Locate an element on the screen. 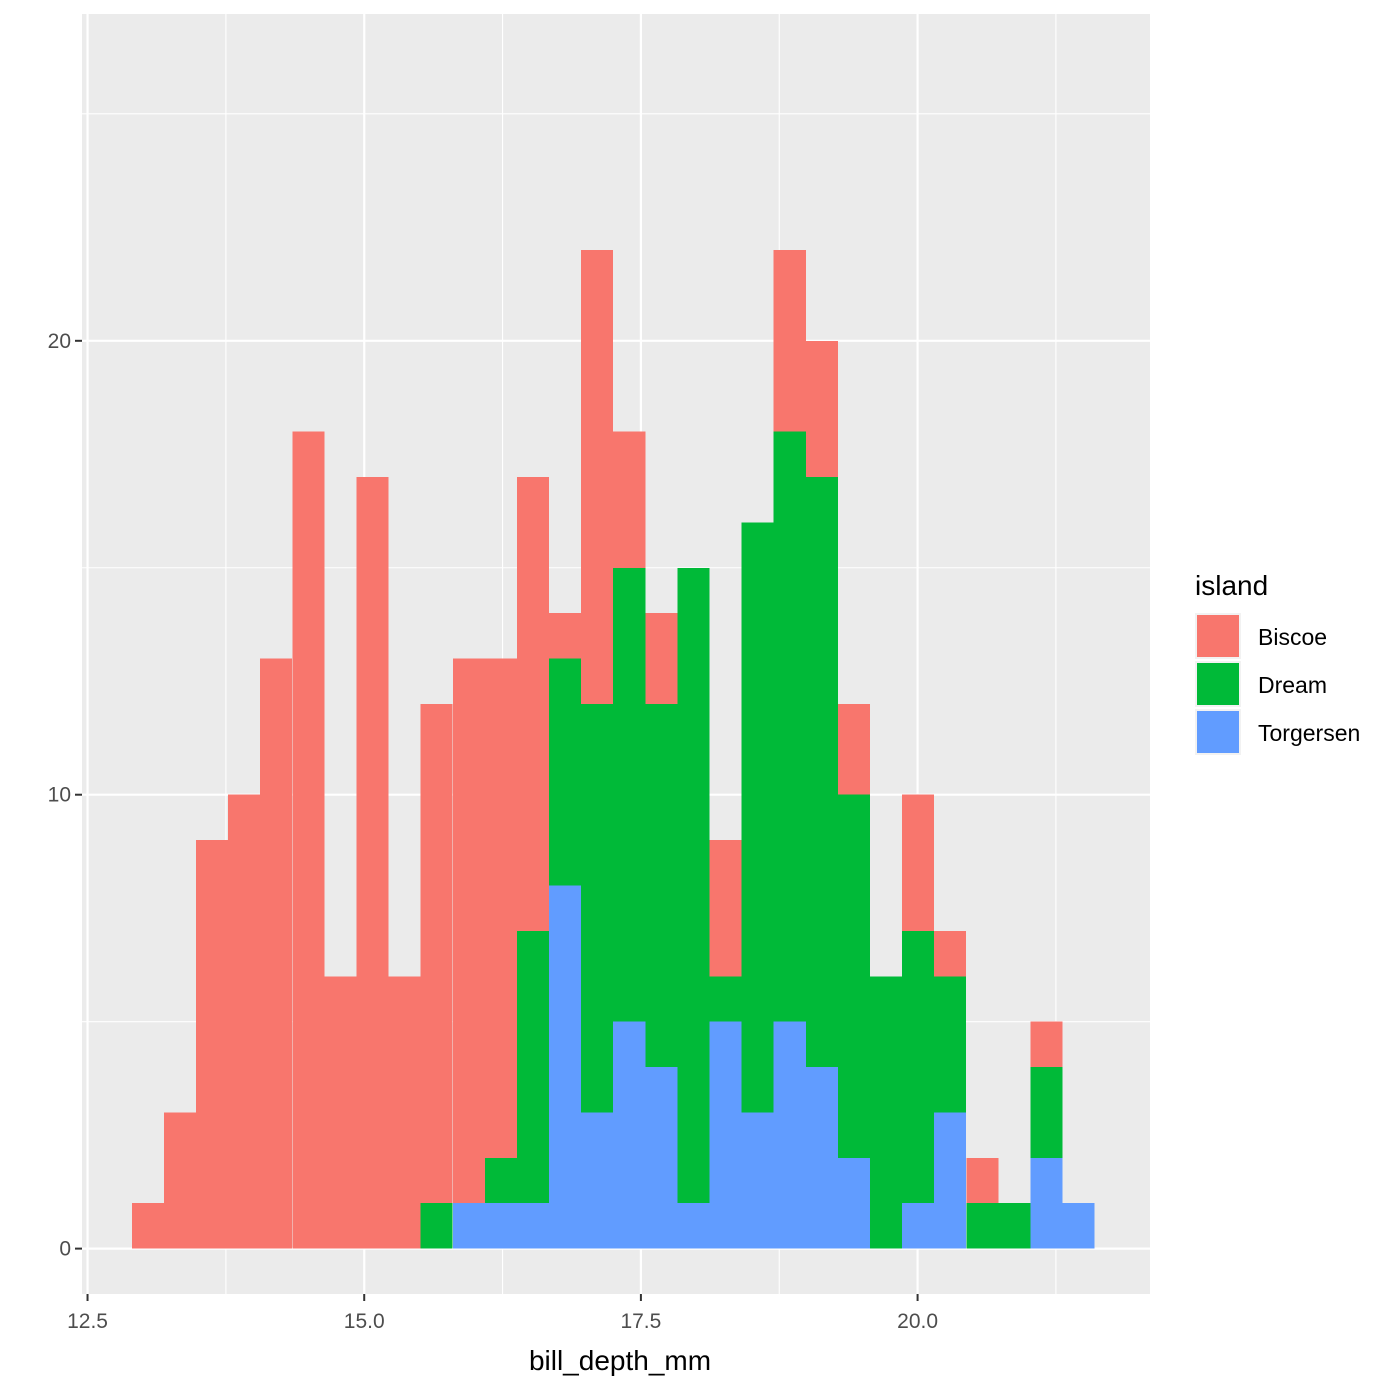 This screenshot has width=1400, height=1400. legend-title: island is located at coordinates (1231, 585).